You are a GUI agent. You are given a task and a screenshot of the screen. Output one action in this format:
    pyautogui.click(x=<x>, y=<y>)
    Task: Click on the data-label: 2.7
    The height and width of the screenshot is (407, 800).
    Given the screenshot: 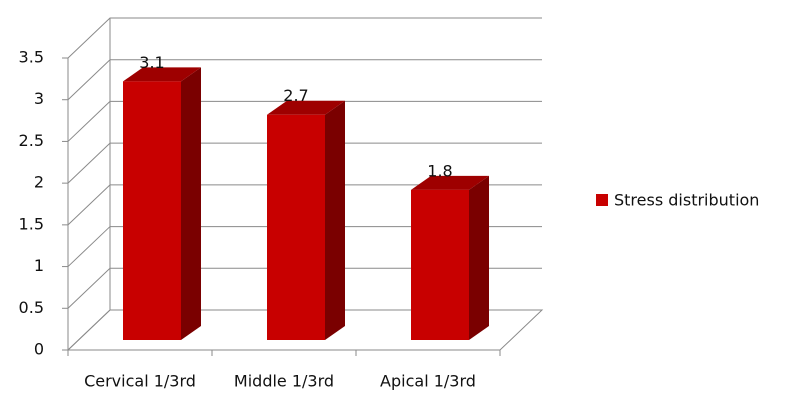 What is the action you would take?
    pyautogui.click(x=295, y=95)
    